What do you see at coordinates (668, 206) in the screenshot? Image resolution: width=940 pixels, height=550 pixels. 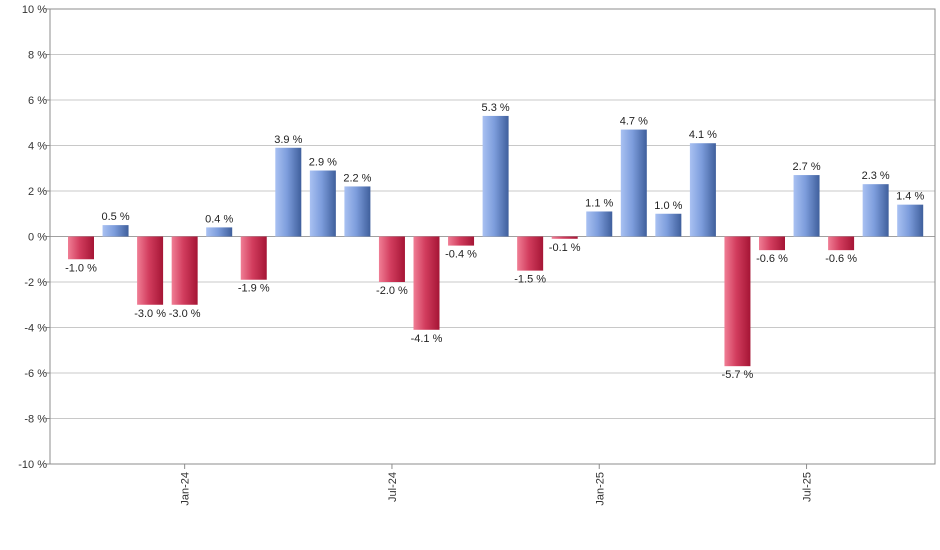 I see `data-label: 1.0 %` at bounding box center [668, 206].